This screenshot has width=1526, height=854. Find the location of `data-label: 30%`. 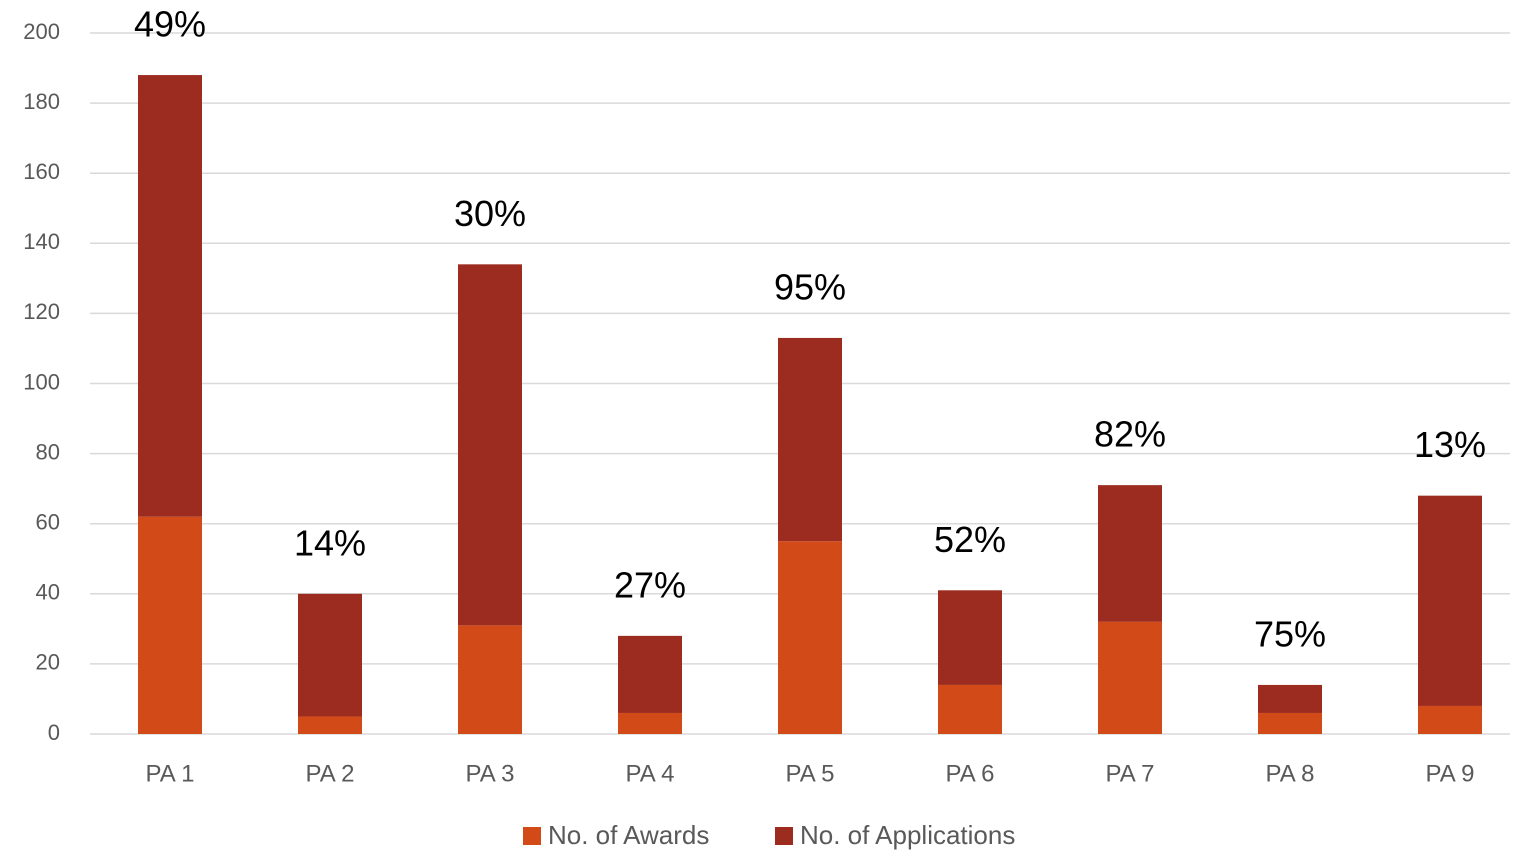

data-label: 30% is located at coordinates (490, 213).